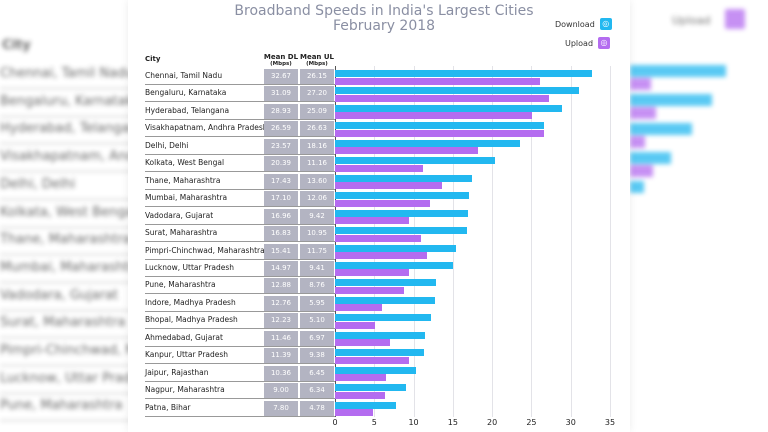  I want to click on x-tick-label: 15, so click(452, 422).